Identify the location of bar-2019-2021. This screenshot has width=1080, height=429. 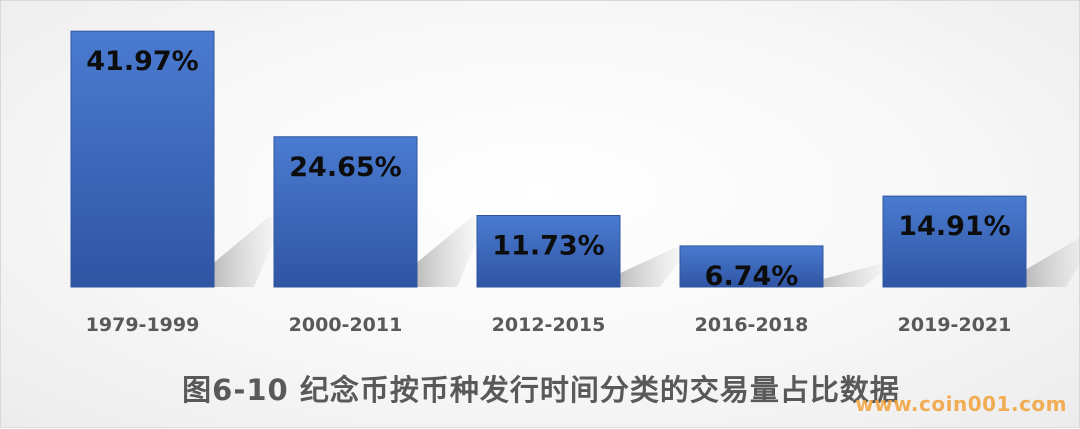
(954, 241).